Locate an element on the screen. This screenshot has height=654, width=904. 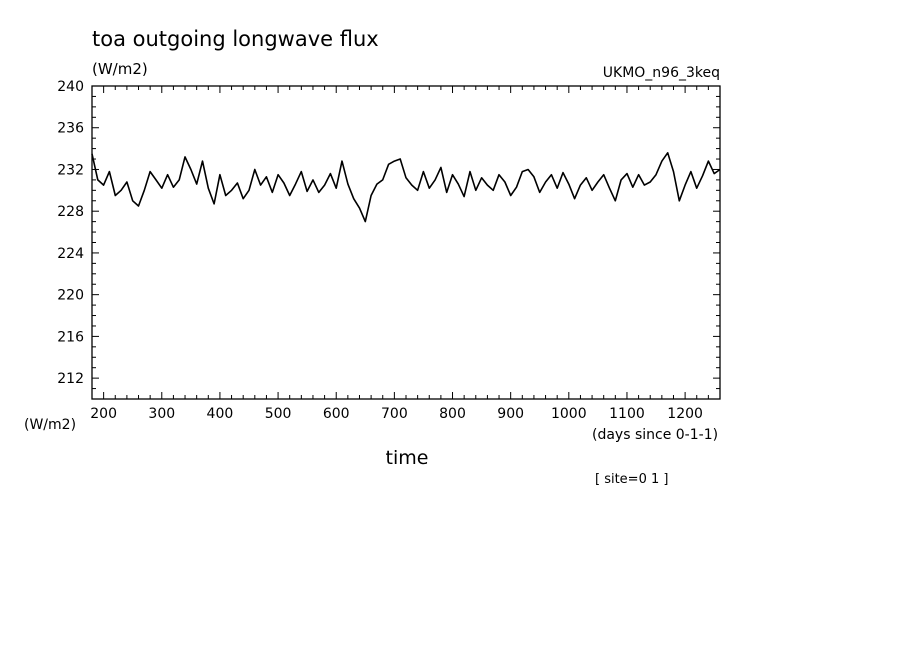
x-axis-title: time is located at coordinates (407, 458).